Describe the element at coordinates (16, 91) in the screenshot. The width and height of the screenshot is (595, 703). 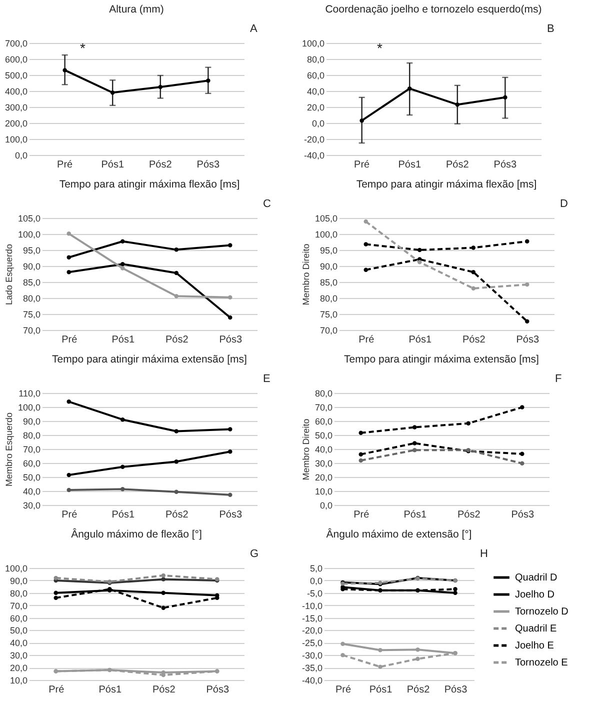
I see `y-tick-label: 400,0` at that location.